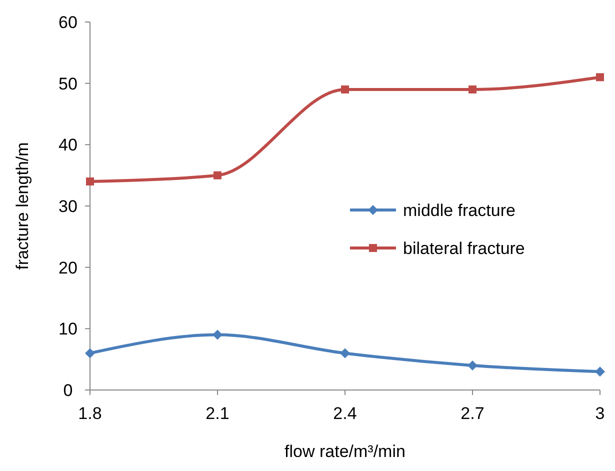 This screenshot has width=615, height=471. Describe the element at coordinates (68, 329) in the screenshot. I see `y-tick-label: 10` at that location.